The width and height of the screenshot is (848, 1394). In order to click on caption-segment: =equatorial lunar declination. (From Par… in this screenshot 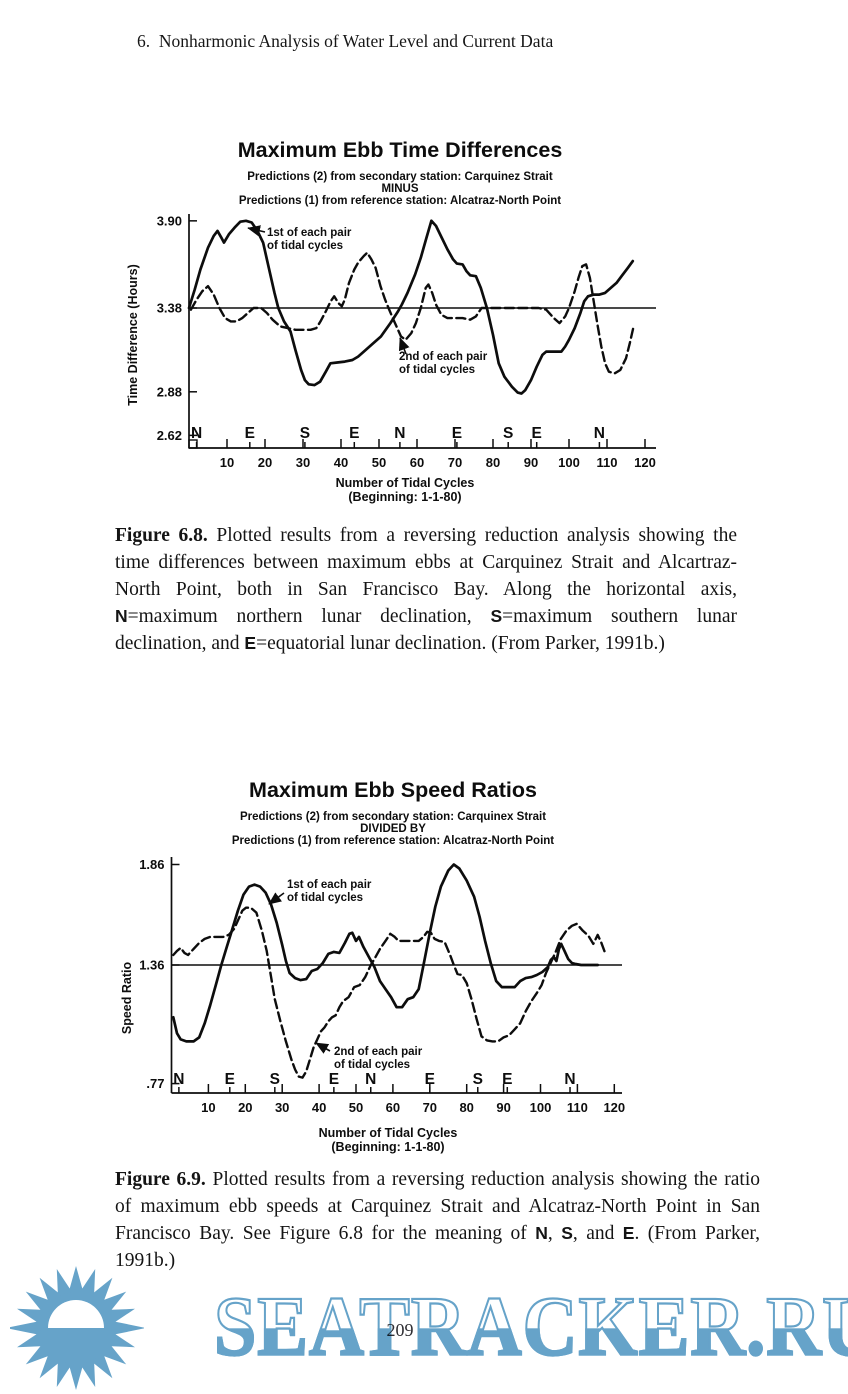, I will do `click(460, 643)`.